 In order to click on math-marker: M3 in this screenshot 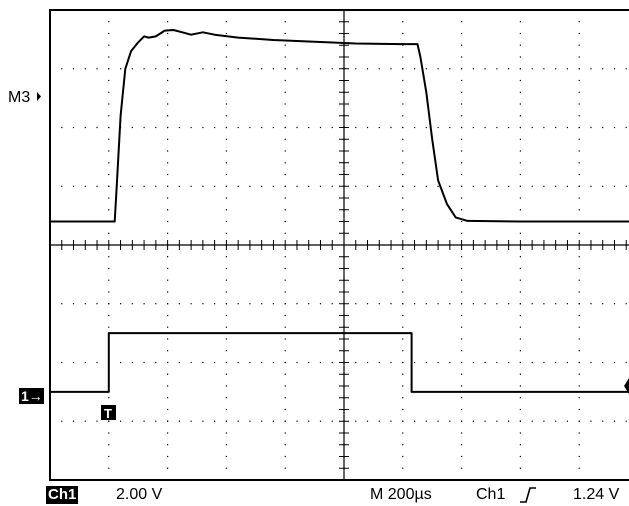, I will do `click(24, 97)`.